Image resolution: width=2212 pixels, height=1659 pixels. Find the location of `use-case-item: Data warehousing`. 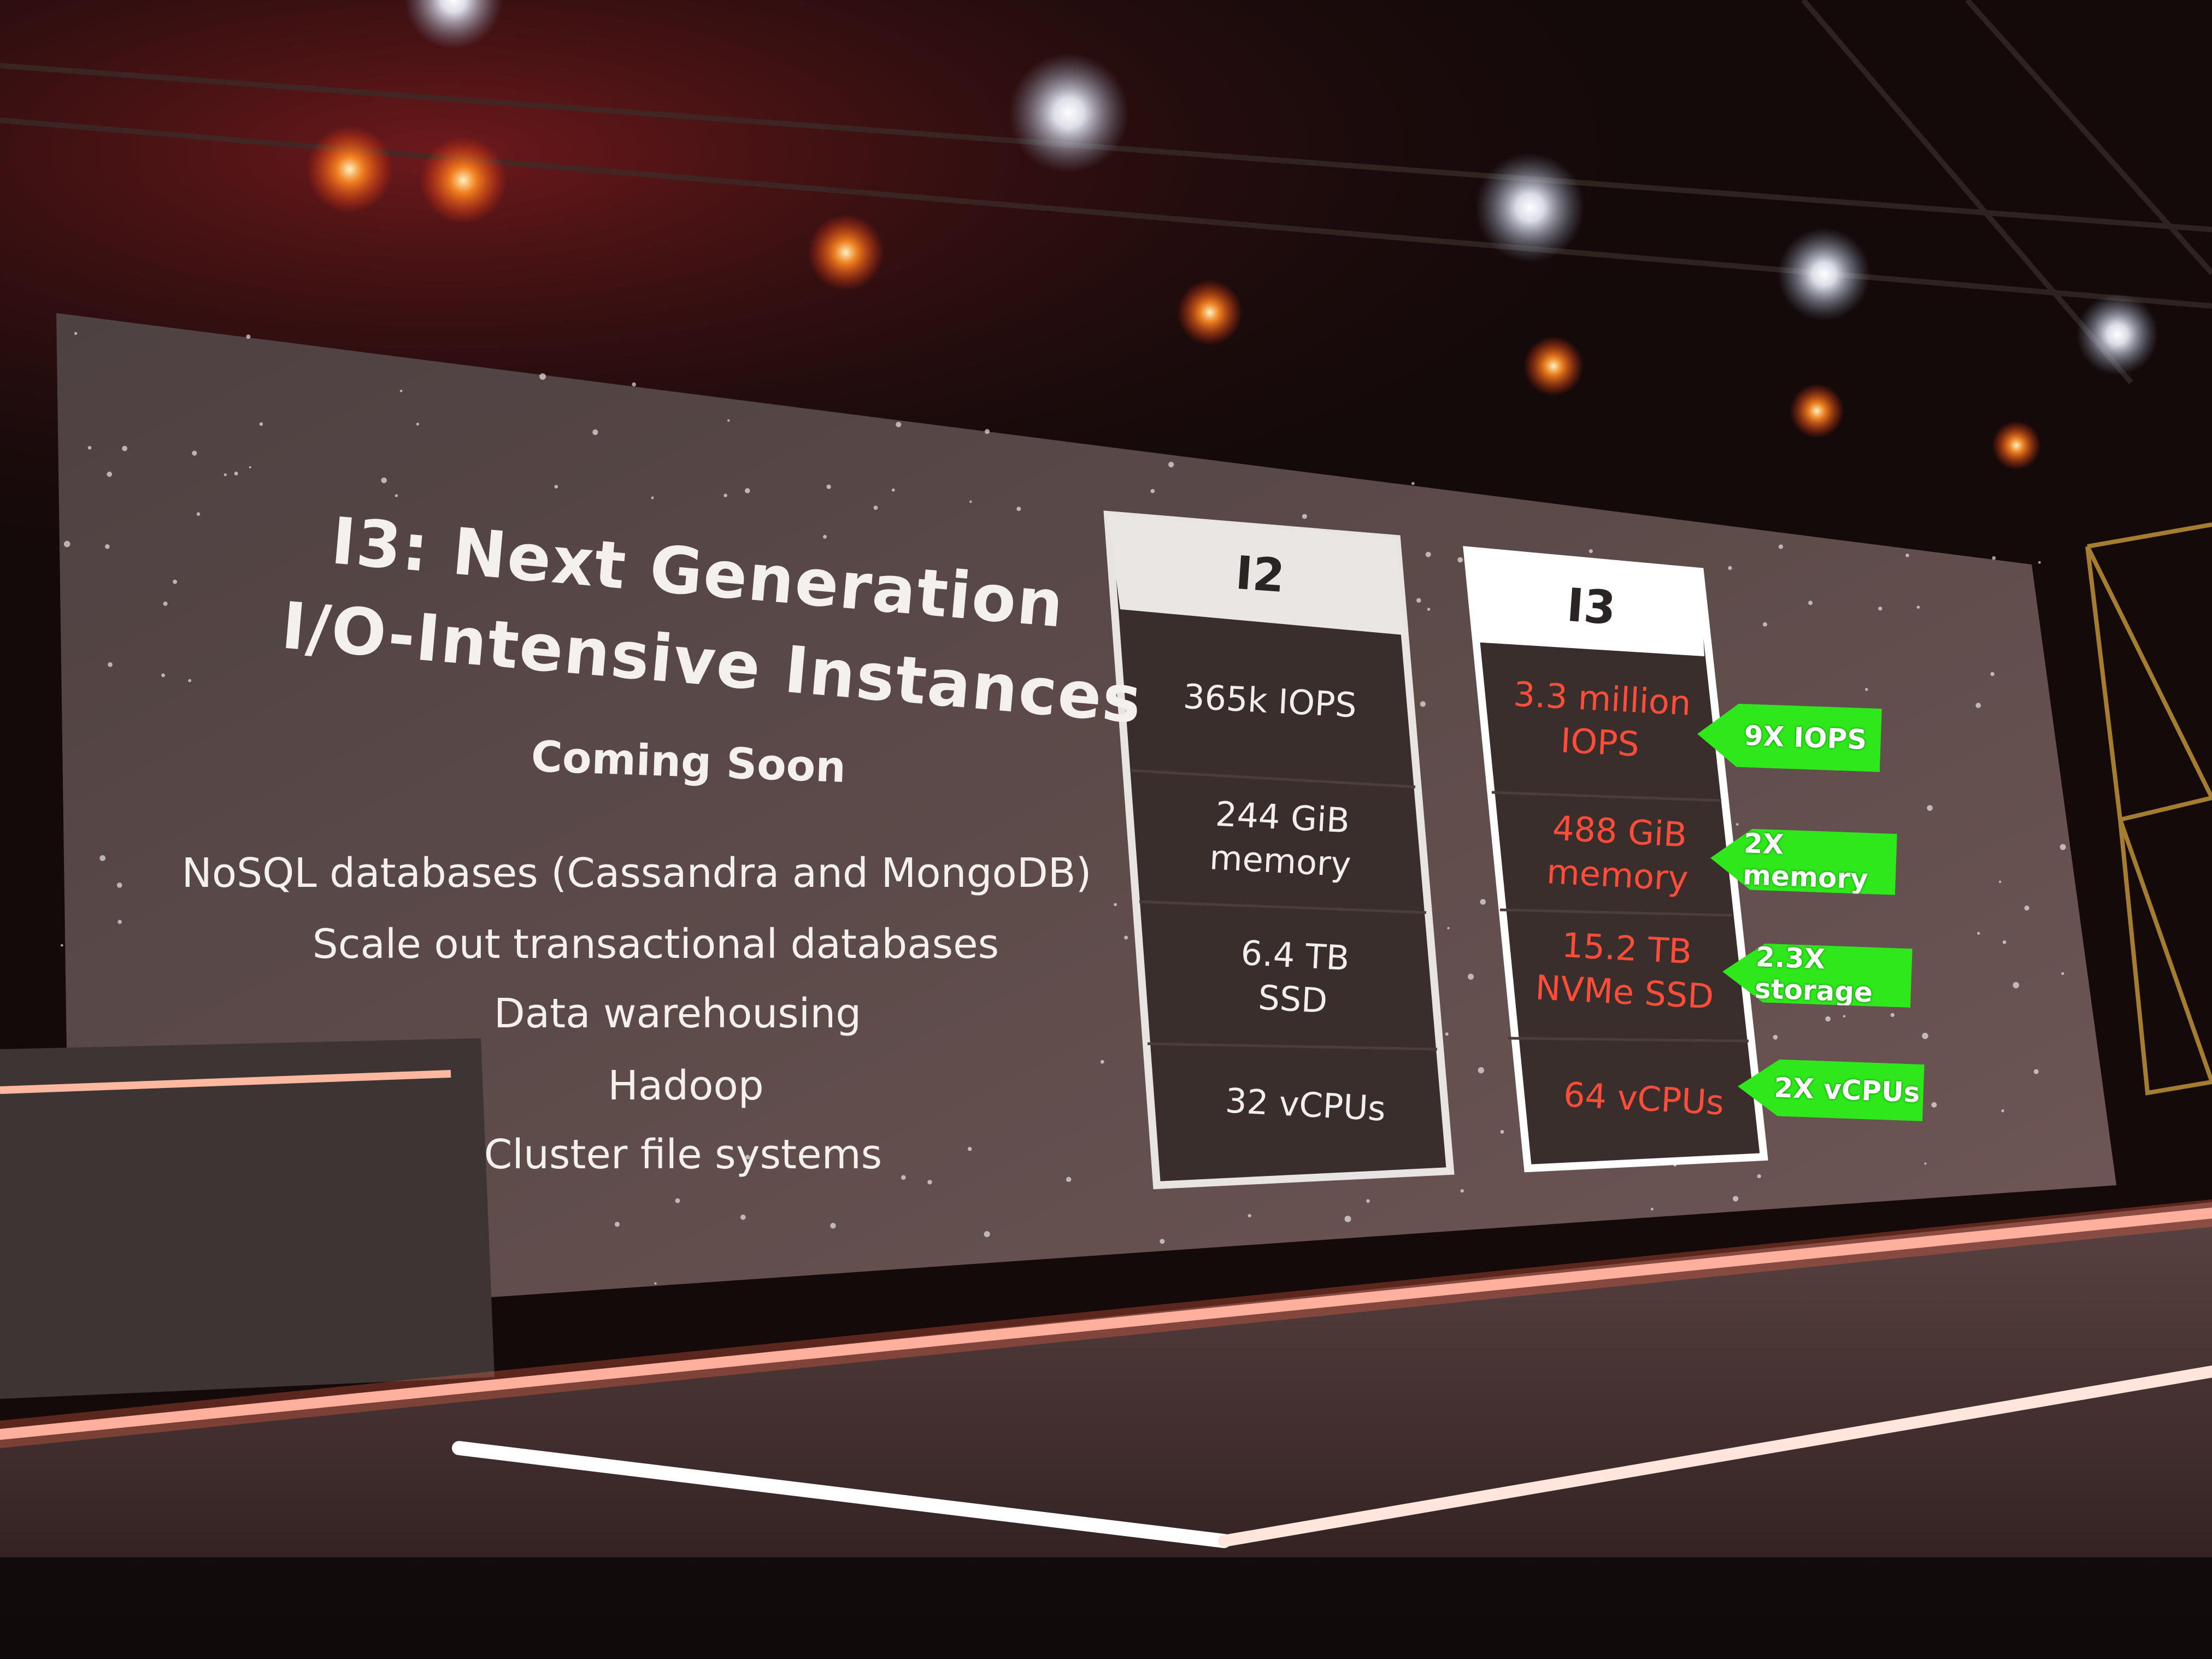

use-case-item: Data warehousing is located at coordinates (677, 1013).